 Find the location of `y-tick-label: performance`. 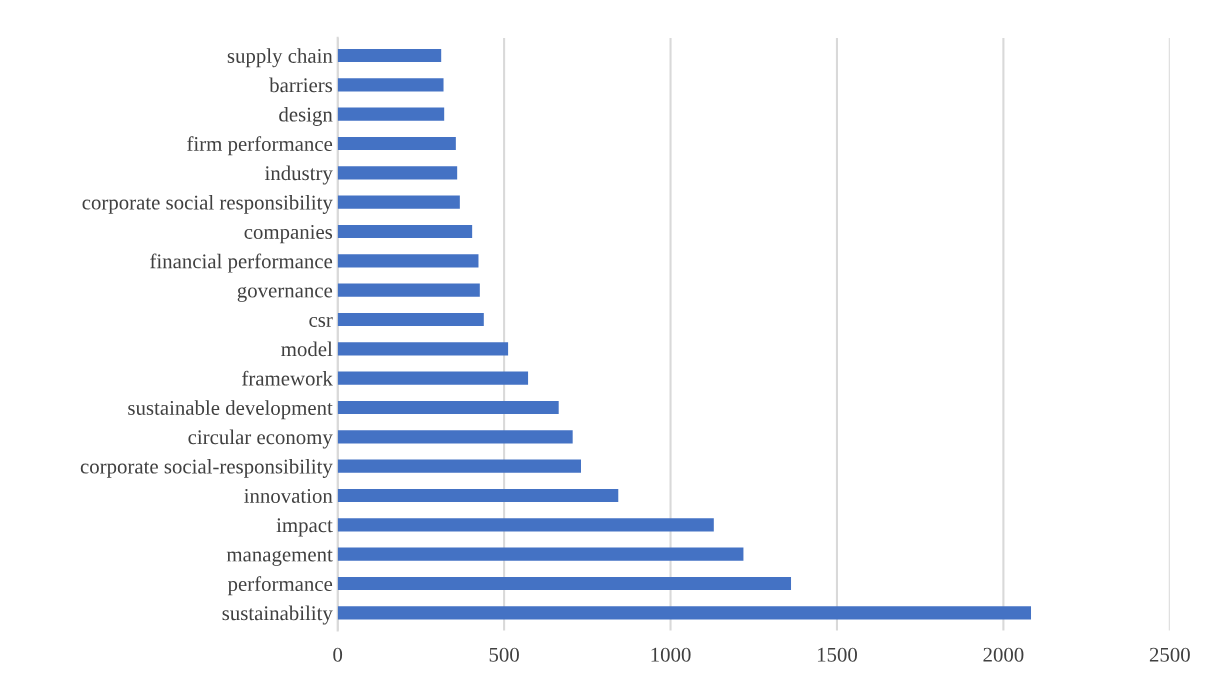

y-tick-label: performance is located at coordinates (280, 586).